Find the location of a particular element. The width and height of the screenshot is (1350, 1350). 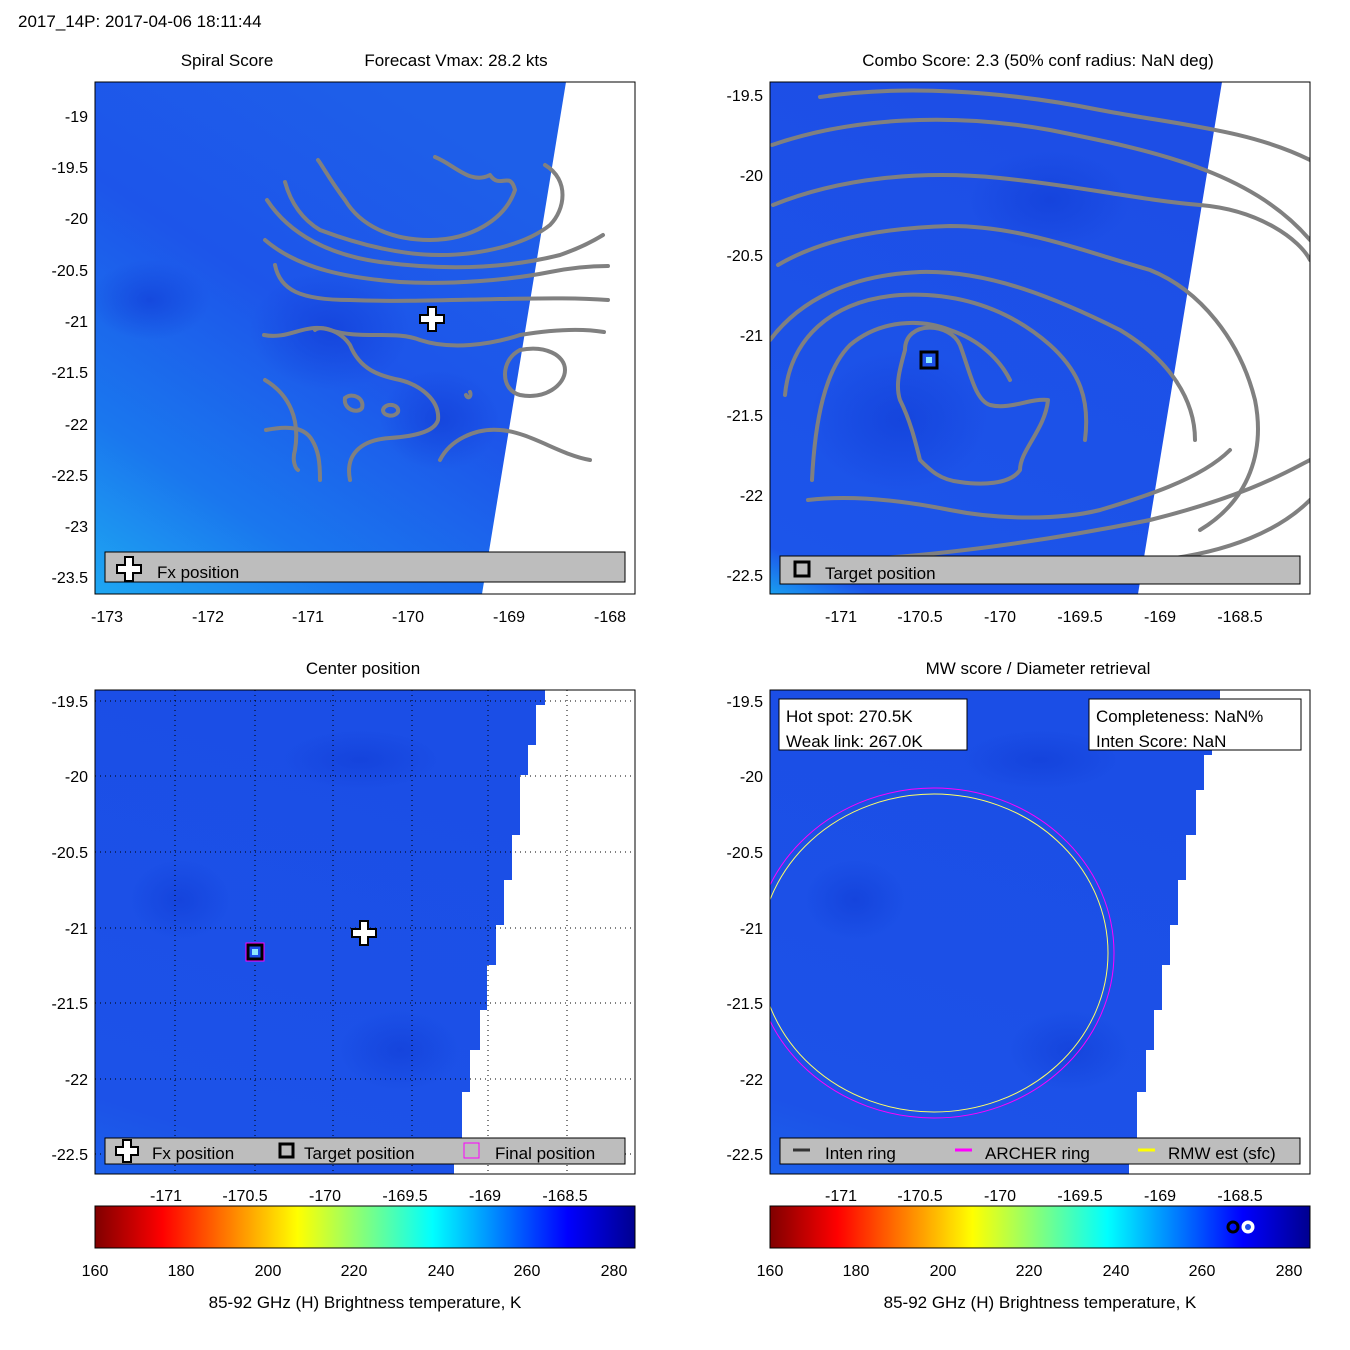

figure-title: 2017_14P: 2017-04-06 18:11:44 is located at coordinates (140, 21).